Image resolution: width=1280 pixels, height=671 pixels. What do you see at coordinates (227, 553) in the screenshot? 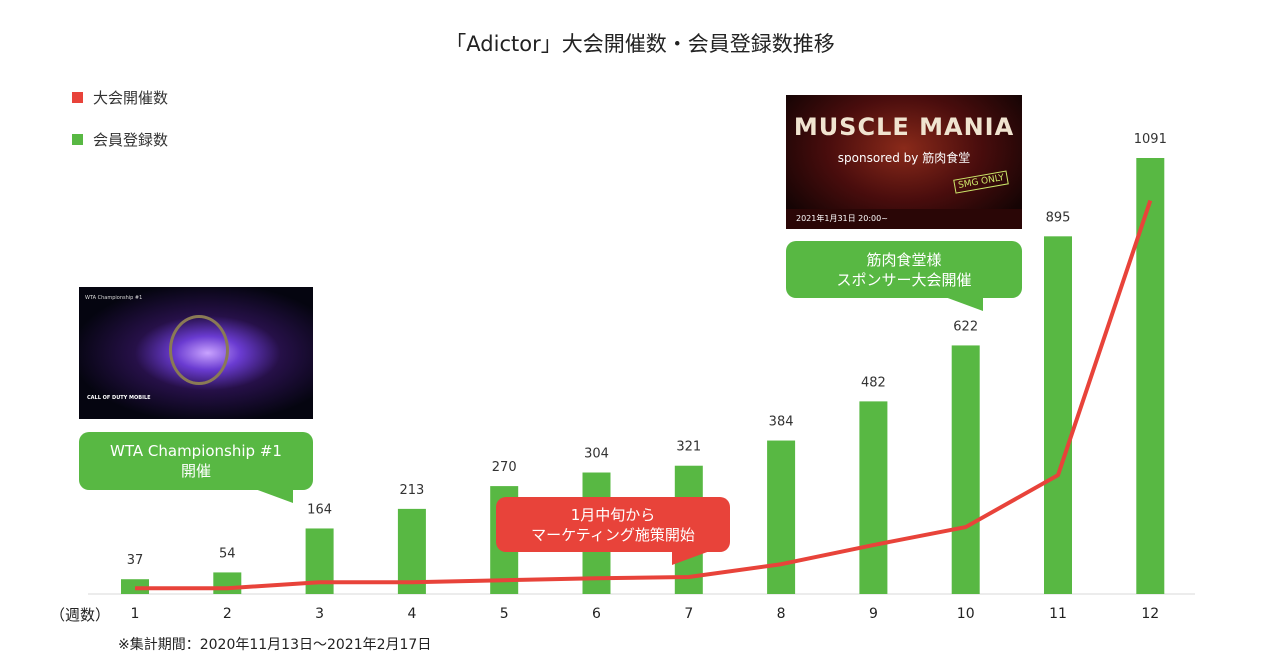
I see `bar-data-label: 54` at bounding box center [227, 553].